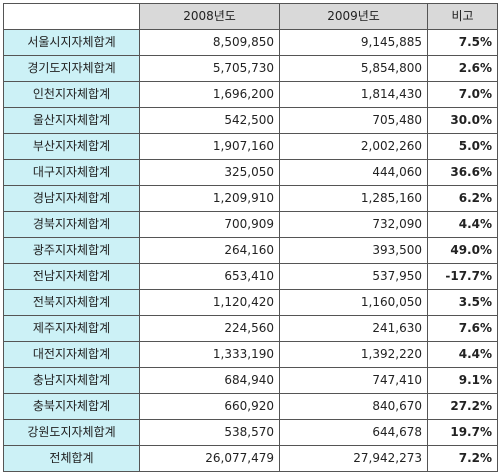 This screenshot has height=474, width=500. Describe the element at coordinates (353, 328) in the screenshot. I see `value-2009-cell: 241,630` at that location.